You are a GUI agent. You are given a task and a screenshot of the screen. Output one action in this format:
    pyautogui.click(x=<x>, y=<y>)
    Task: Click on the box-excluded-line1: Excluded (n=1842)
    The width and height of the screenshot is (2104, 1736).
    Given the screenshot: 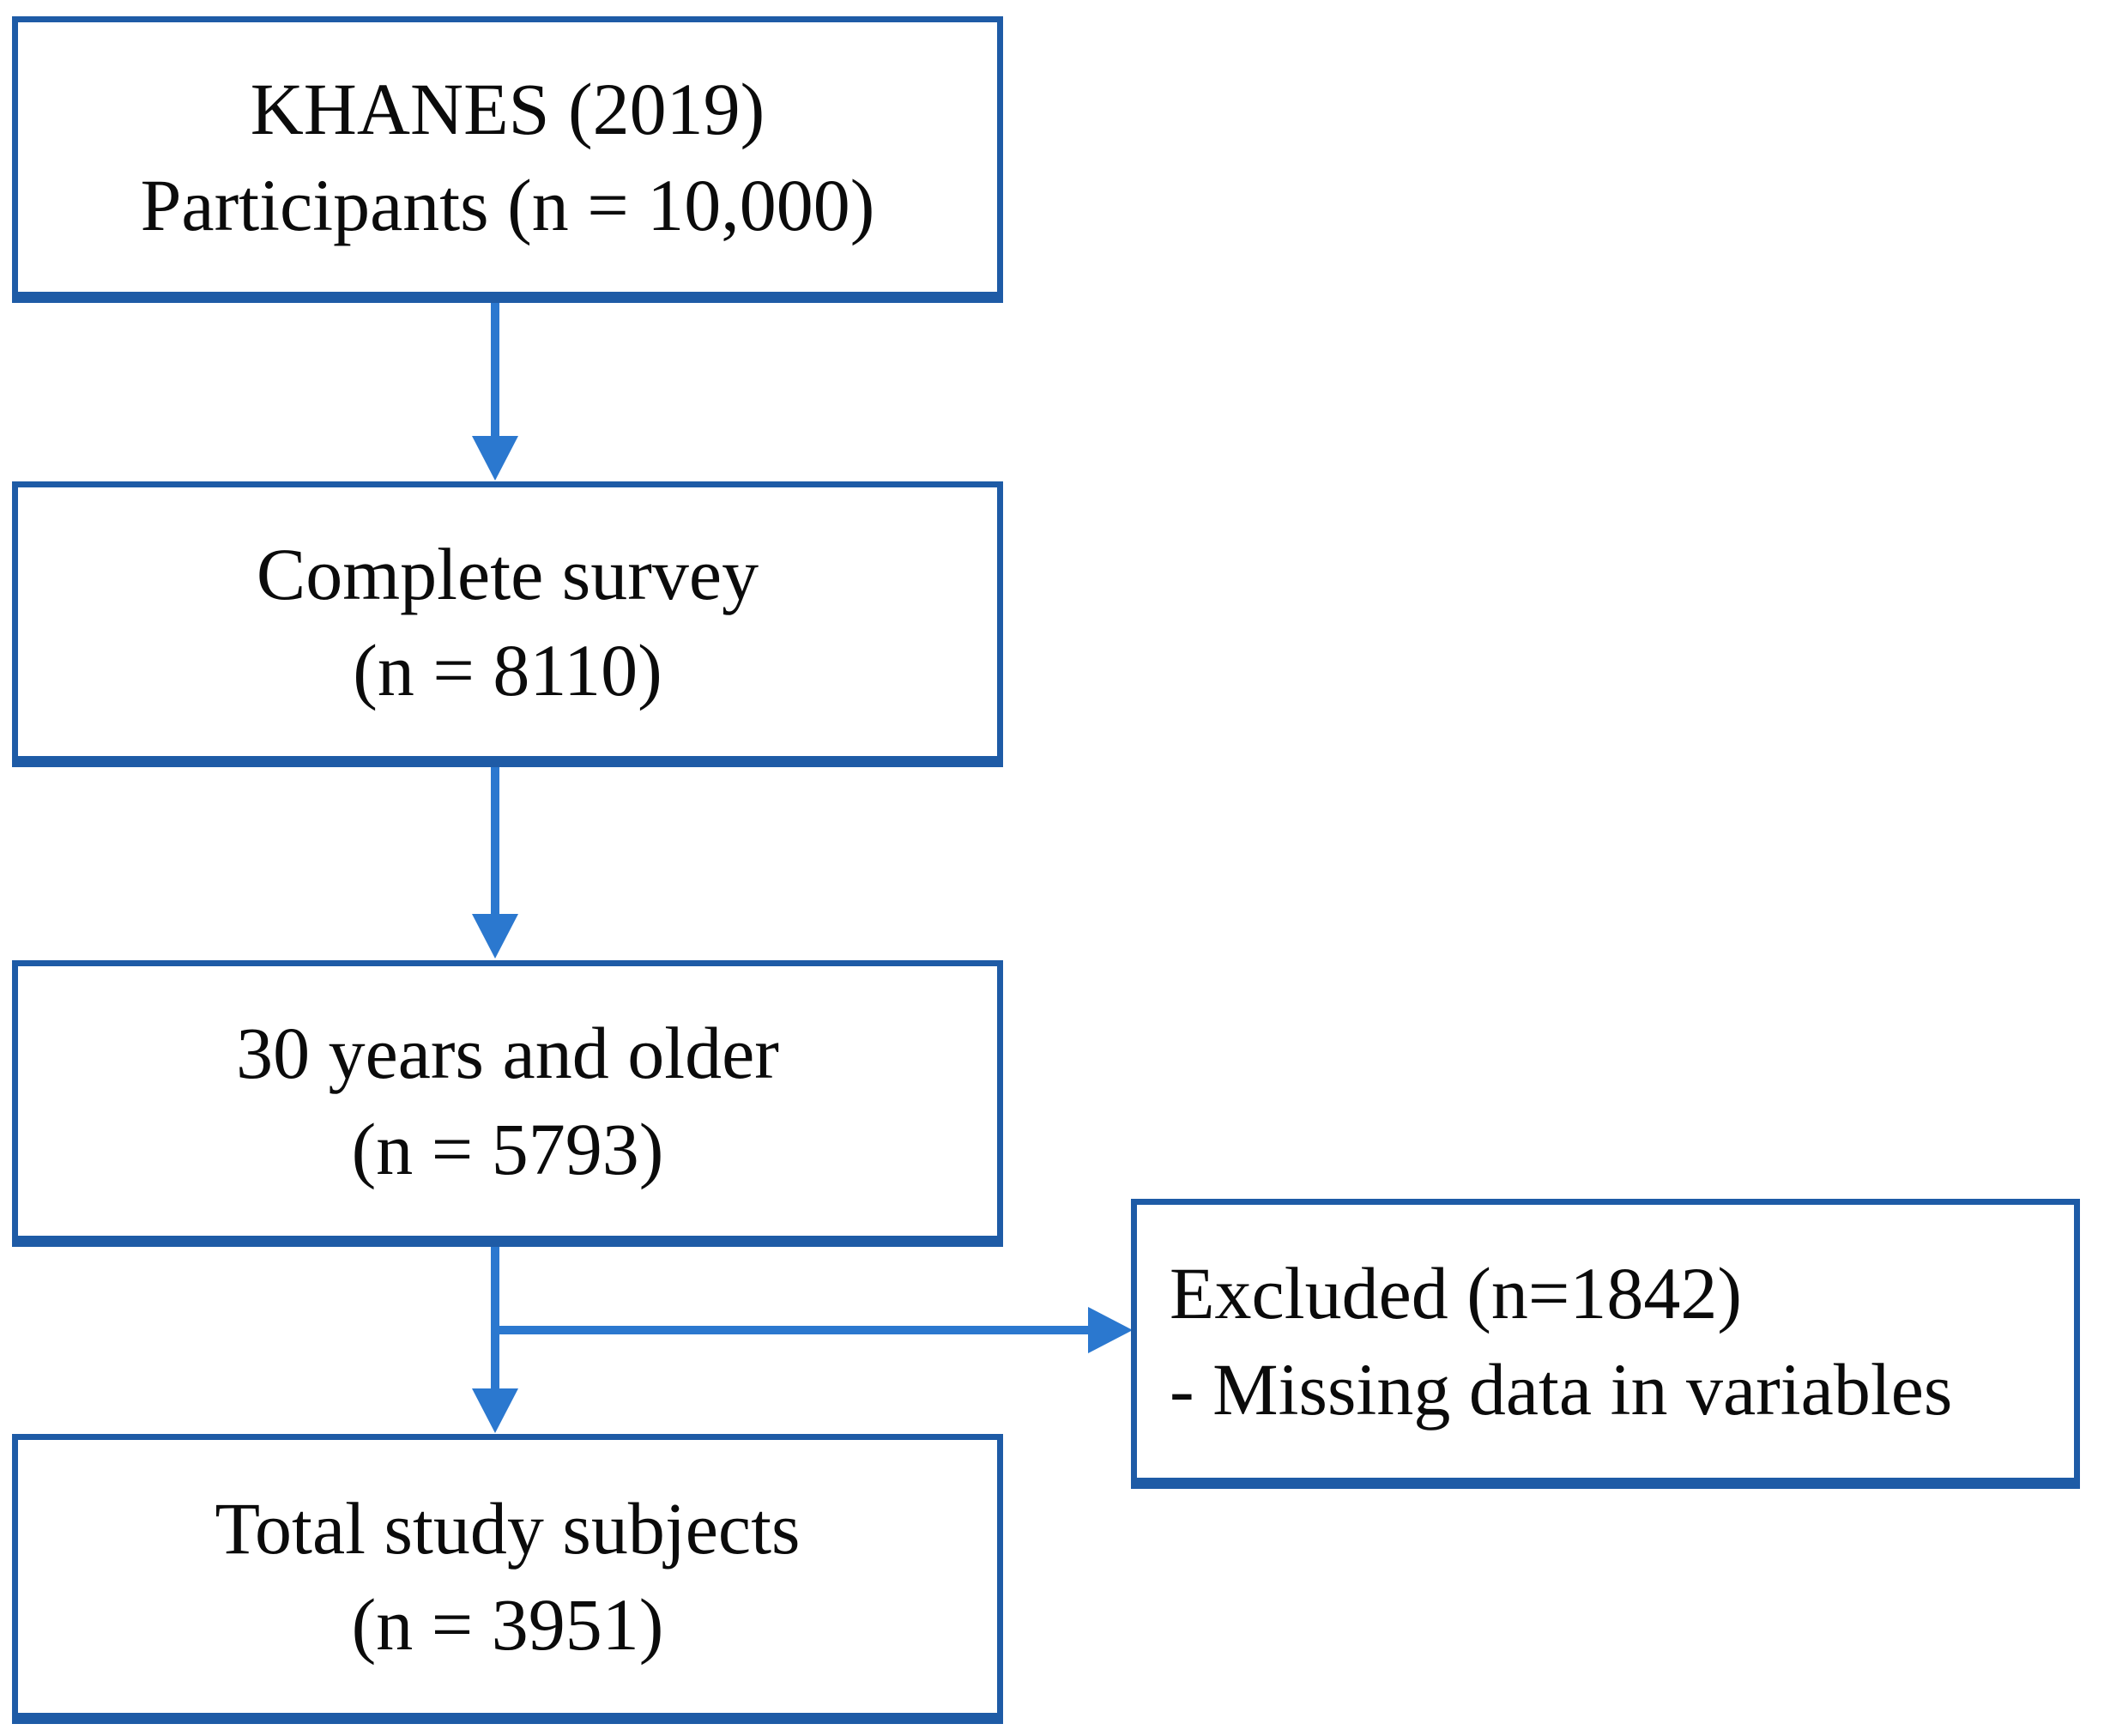 What is the action you would take?
    pyautogui.click(x=1456, y=1293)
    